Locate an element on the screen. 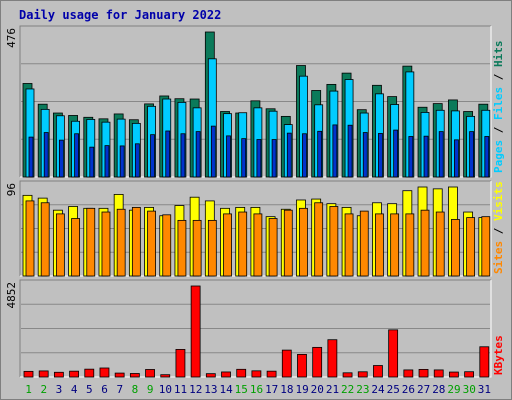  day-label: 29 is located at coordinates (453, 389).